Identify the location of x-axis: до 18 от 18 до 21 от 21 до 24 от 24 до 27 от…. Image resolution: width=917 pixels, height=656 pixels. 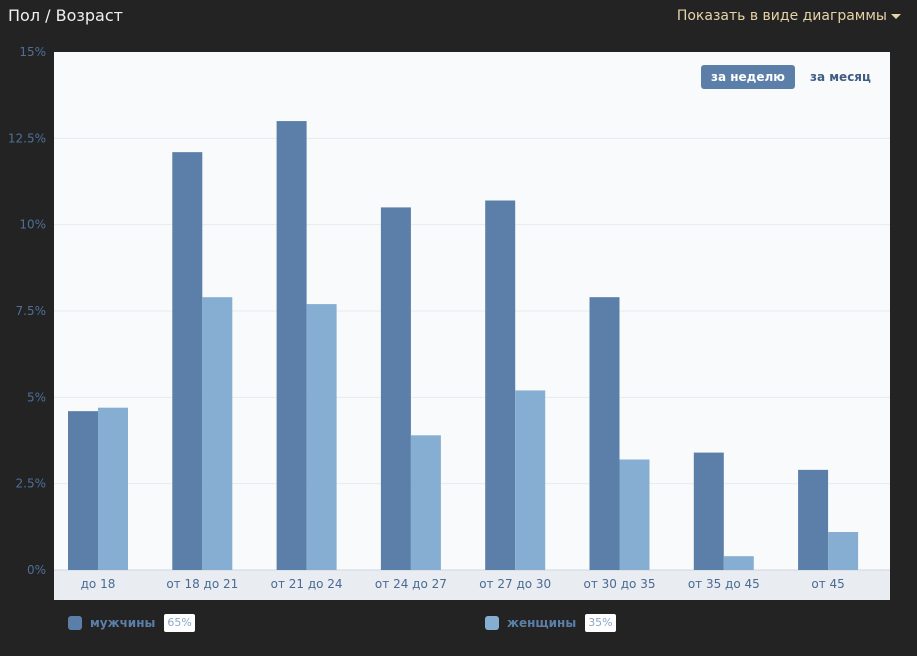
(463, 584).